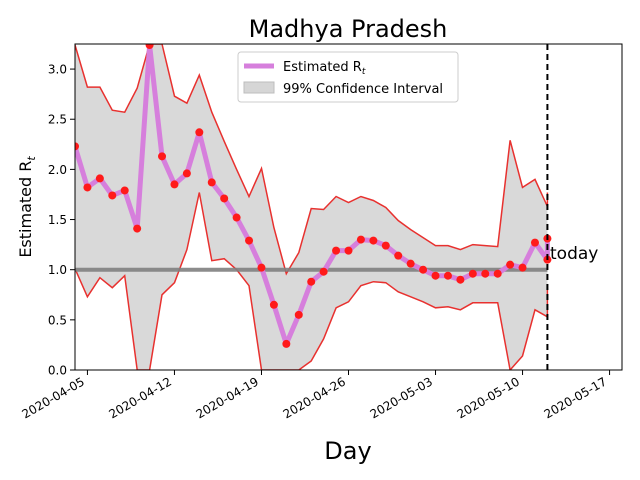 This screenshot has height=480, width=640. I want to click on chart-title: Madhya Pradesh, so click(348, 29).